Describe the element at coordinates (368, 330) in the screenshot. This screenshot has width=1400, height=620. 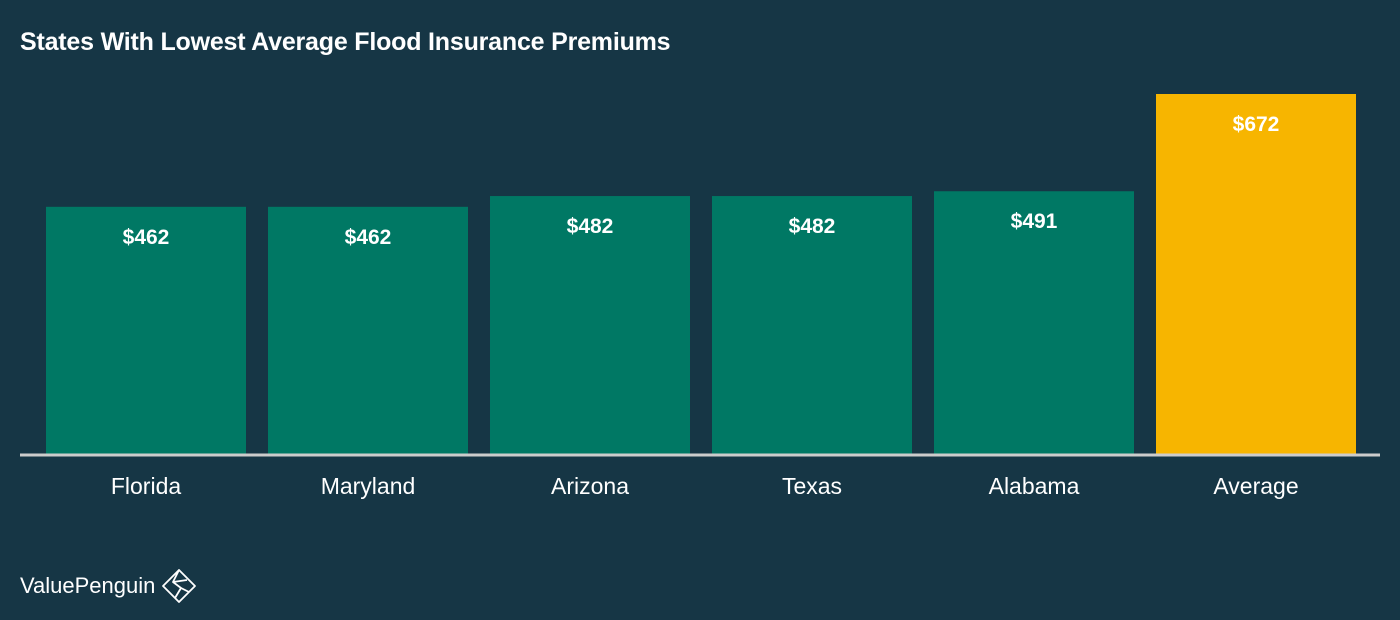
I see `bar-maryland` at that location.